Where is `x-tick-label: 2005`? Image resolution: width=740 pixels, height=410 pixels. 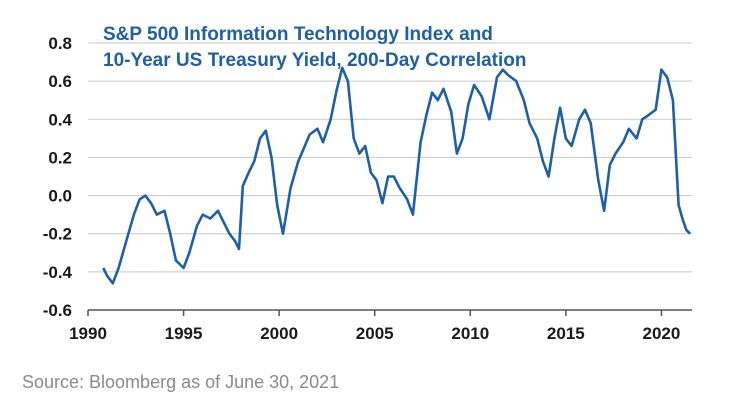 x-tick-label: 2005 is located at coordinates (375, 333).